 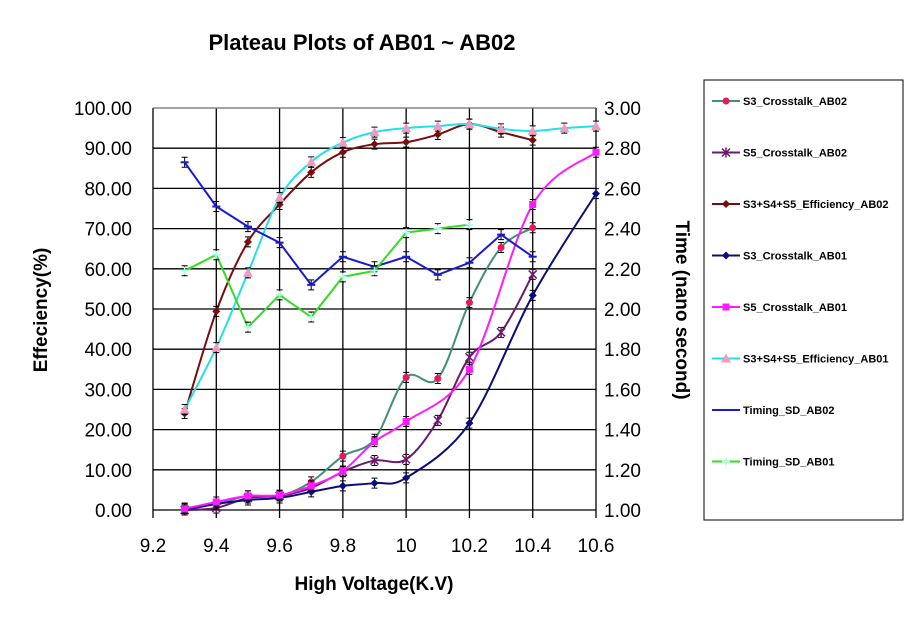 What do you see at coordinates (789, 463) in the screenshot?
I see `legend-label: Timing_SD_AB01` at bounding box center [789, 463].